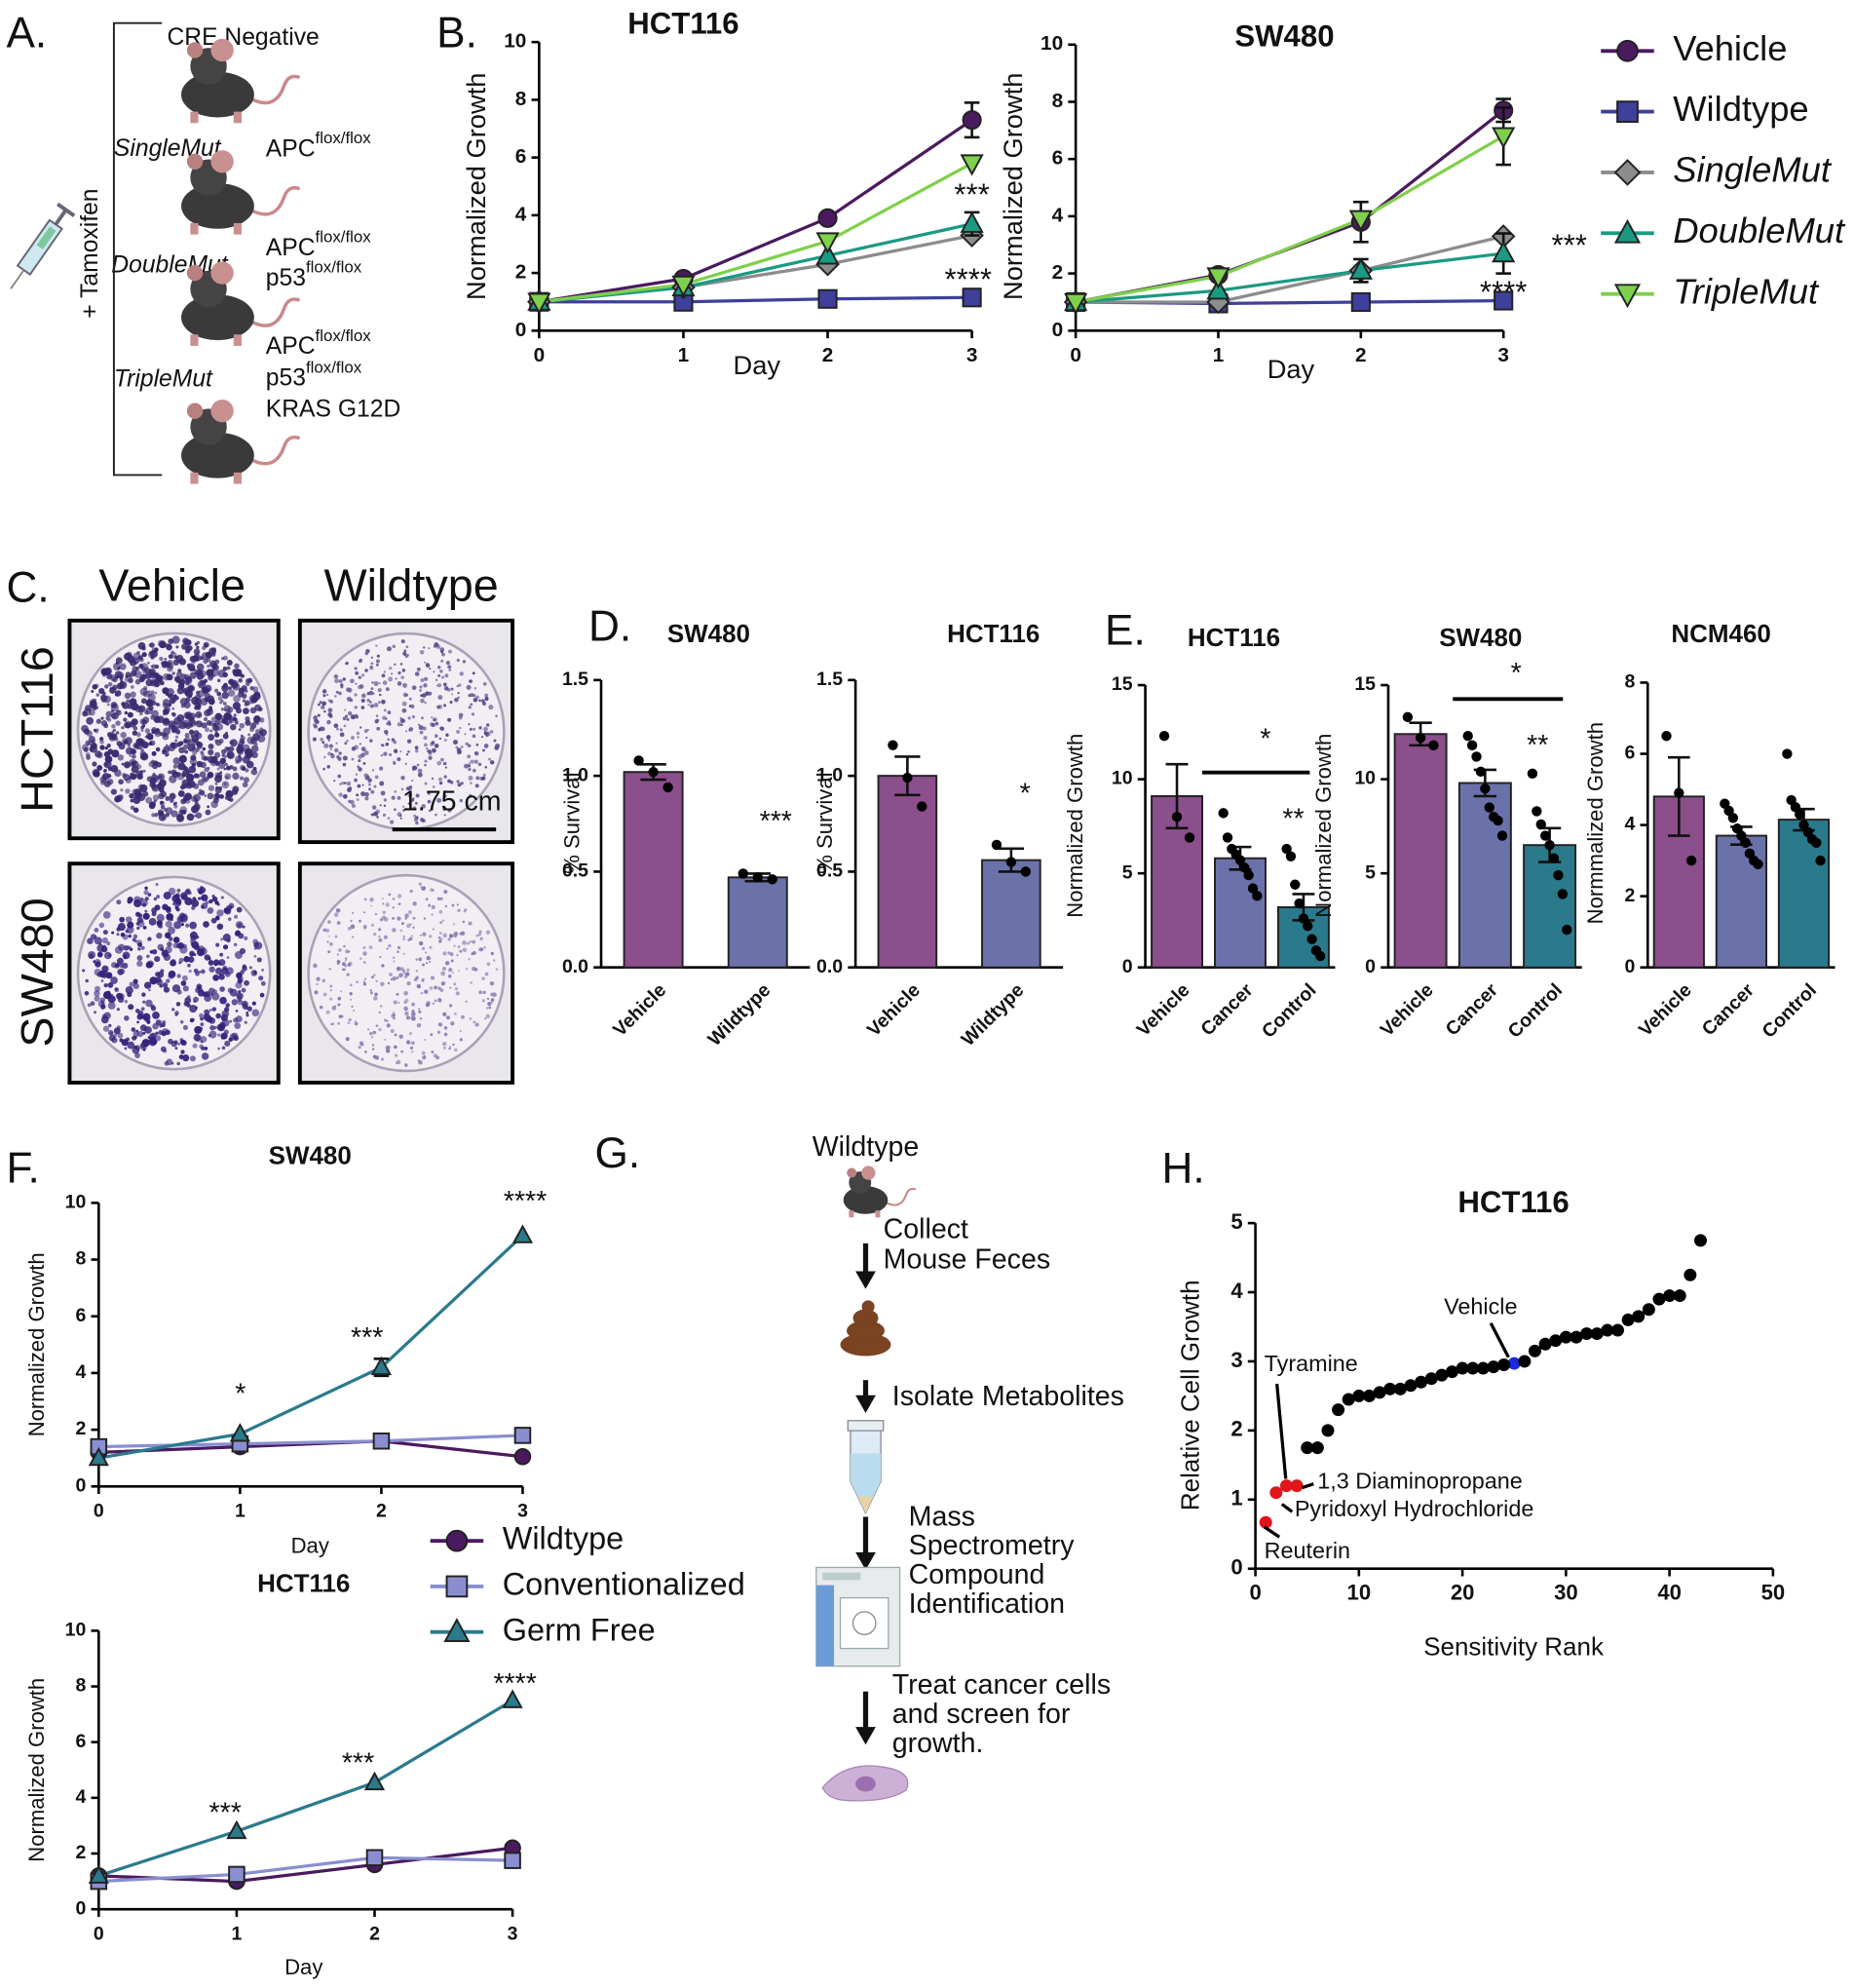  Describe the element at coordinates (575, 774) in the screenshot. I see `y-tick-label: 1.0` at that location.